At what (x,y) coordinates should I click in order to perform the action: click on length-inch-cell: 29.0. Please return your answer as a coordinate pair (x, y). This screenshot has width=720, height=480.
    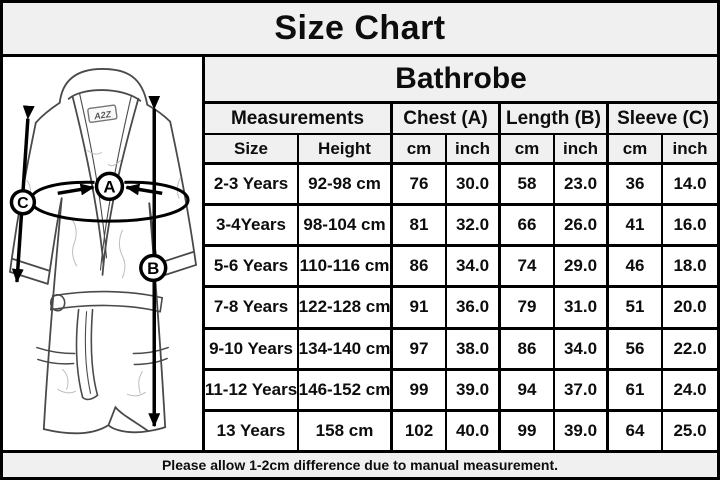
    Looking at the image, I should click on (582, 266).